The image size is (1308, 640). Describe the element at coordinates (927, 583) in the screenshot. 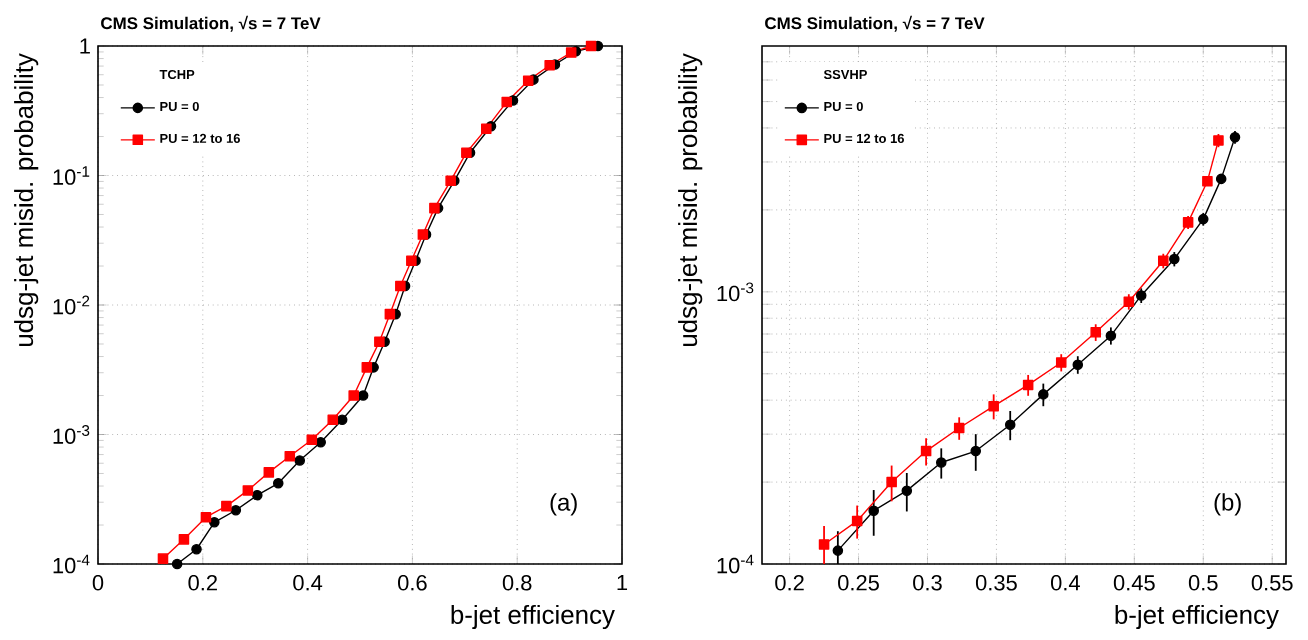

I see `x-tick-label: 0.3` at that location.